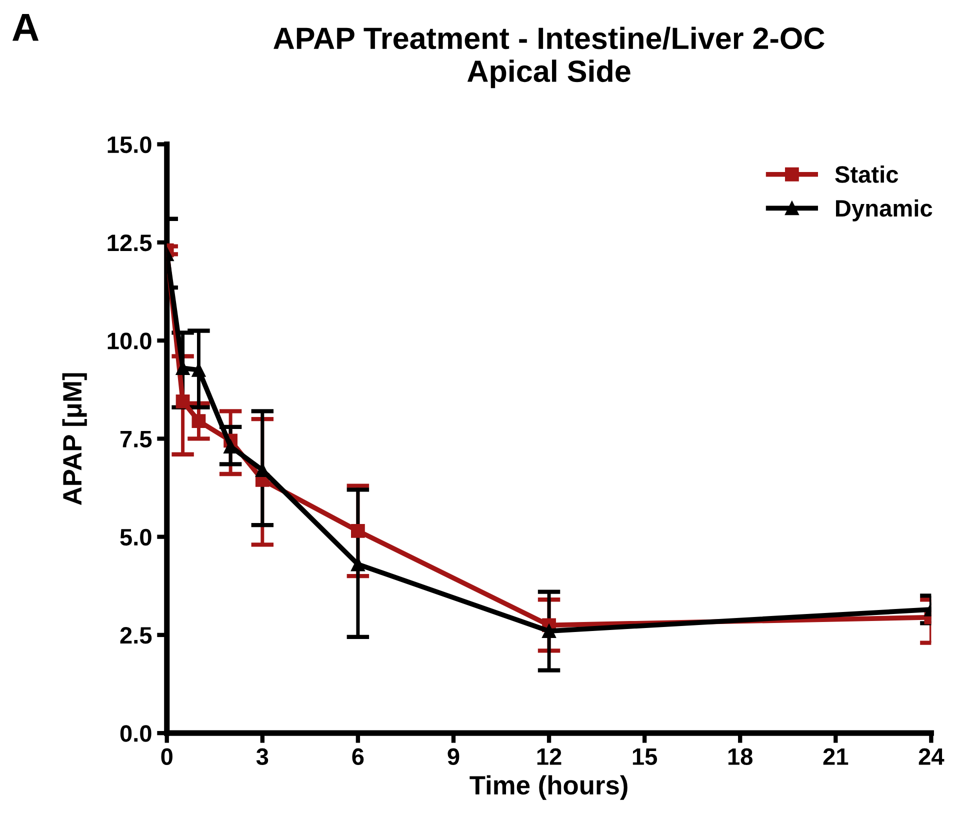 This screenshot has height=834, width=959. Describe the element at coordinates (931, 756) in the screenshot. I see `x-tick-label: 24` at that location.